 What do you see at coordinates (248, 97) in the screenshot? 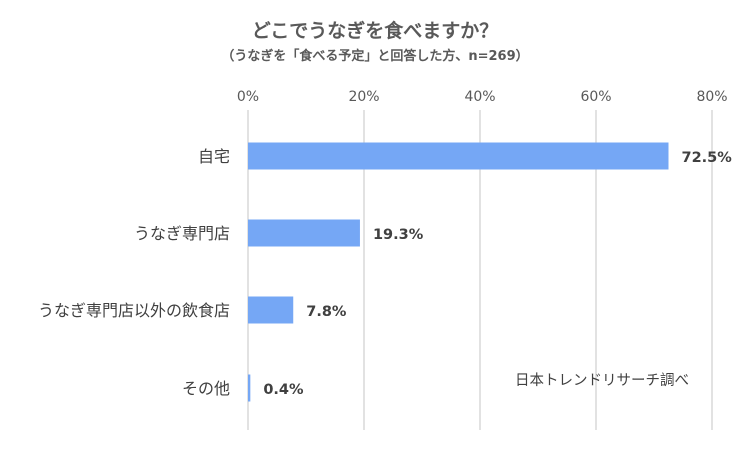
I see `x-tick-label-0: 0%` at bounding box center [248, 97].